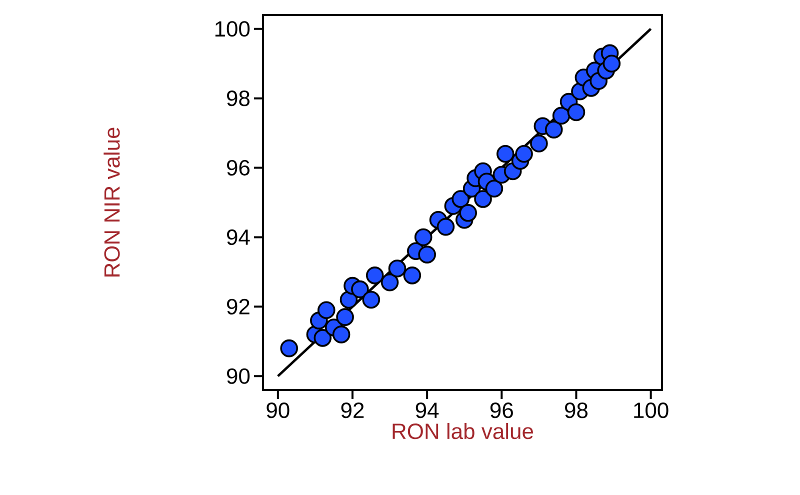  I want to click on x-tick-label: 90, so click(278, 410).